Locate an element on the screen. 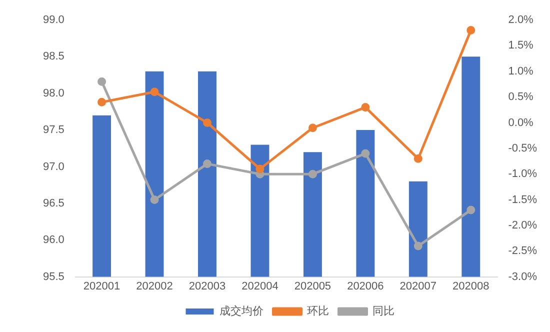 Image resolution: width=550 pixels, height=332 pixels. y-tick-label: 98.5 is located at coordinates (53, 56).